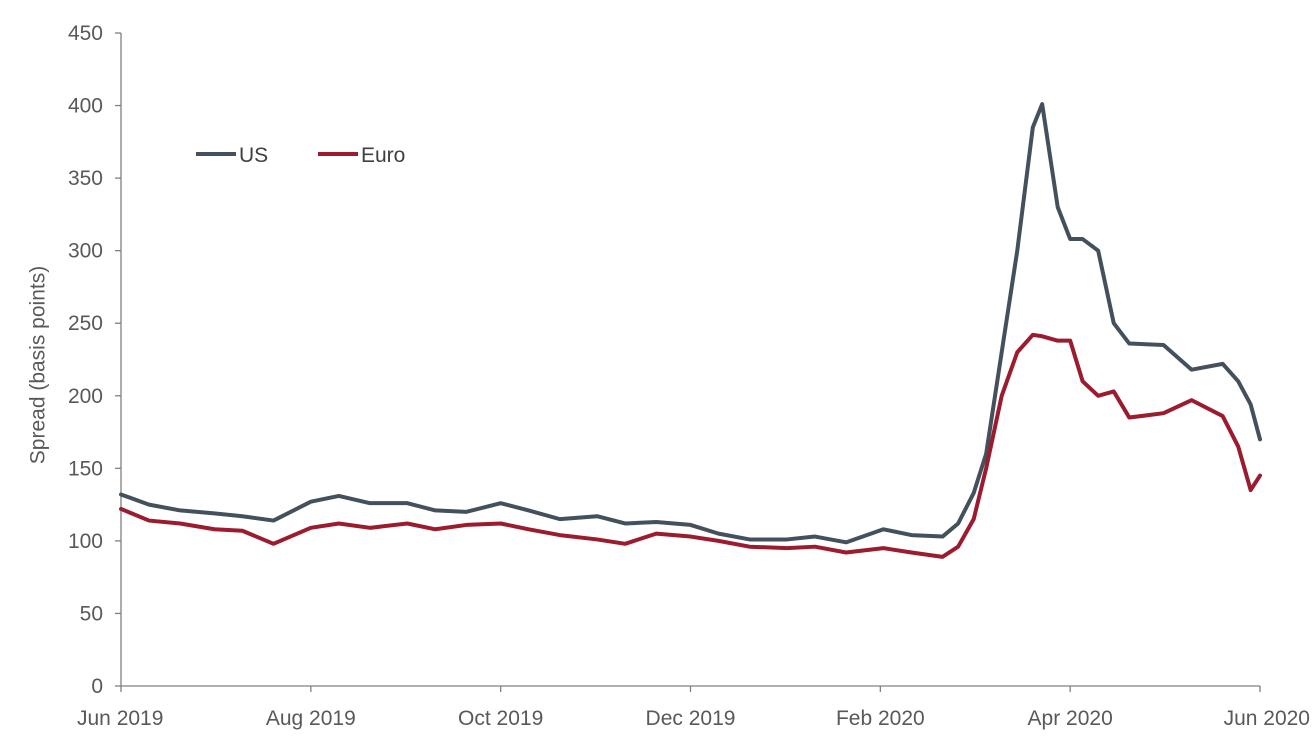  What do you see at coordinates (97, 686) in the screenshot?
I see `y-tick-label: 0` at bounding box center [97, 686].